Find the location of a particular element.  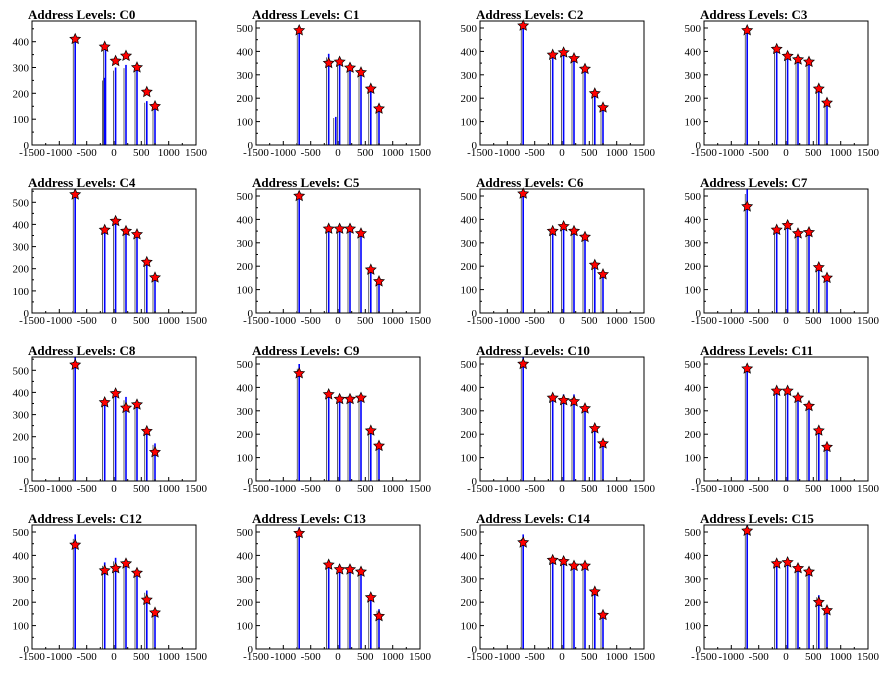

x-tick-label: -1000 is located at coordinates (731, 489).